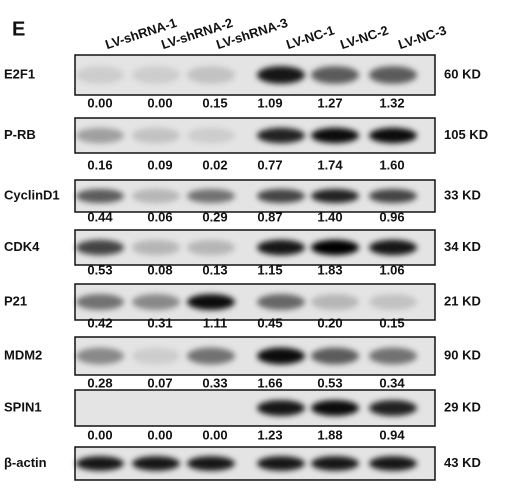 The width and height of the screenshot is (511, 498). Describe the element at coordinates (15, 300) in the screenshot. I see `protein-name: P21` at that location.